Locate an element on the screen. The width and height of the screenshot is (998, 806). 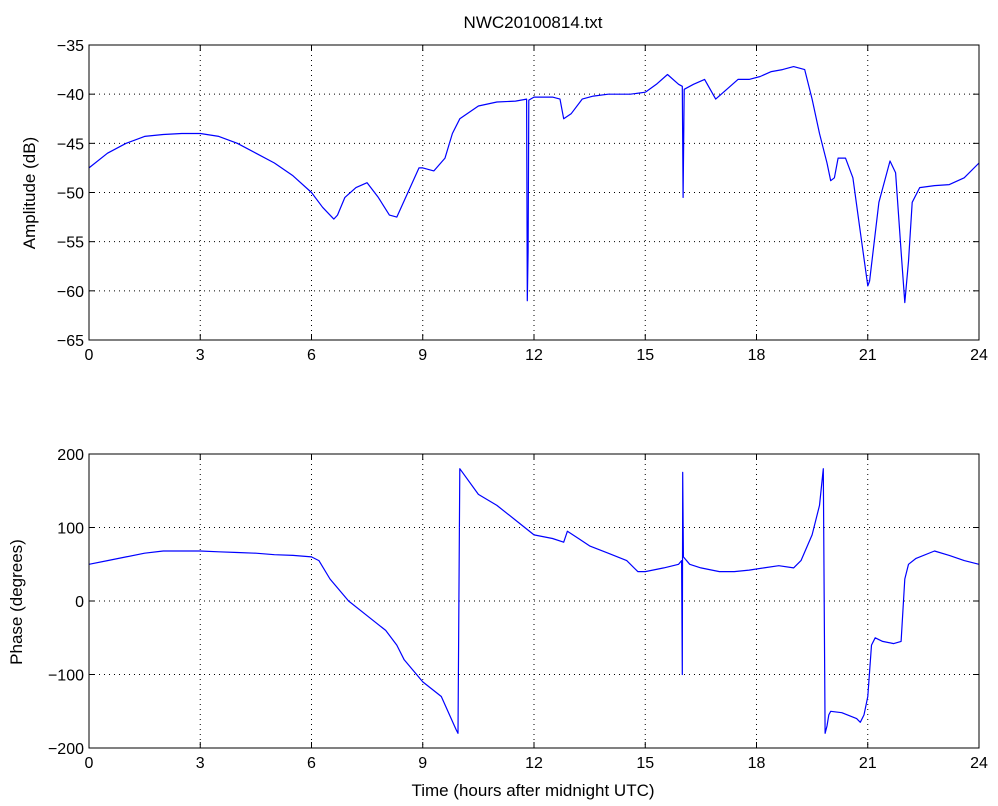
phase-x-tick-label: 21 is located at coordinates (868, 763).